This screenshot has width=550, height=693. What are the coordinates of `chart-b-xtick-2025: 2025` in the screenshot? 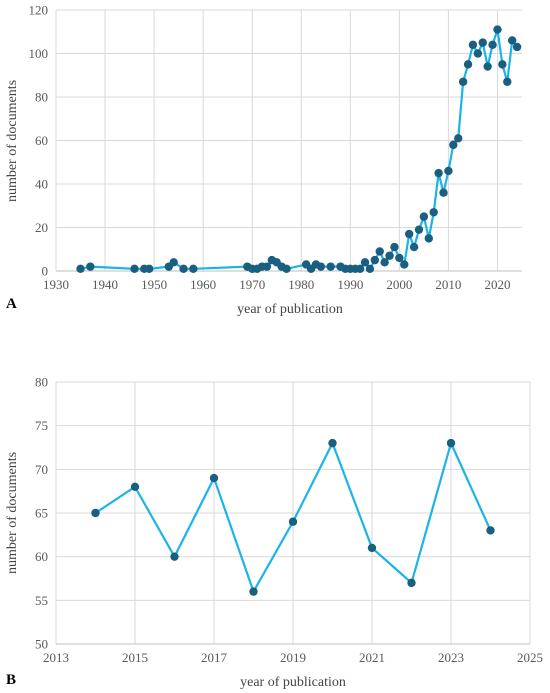 It's located at (530, 657).